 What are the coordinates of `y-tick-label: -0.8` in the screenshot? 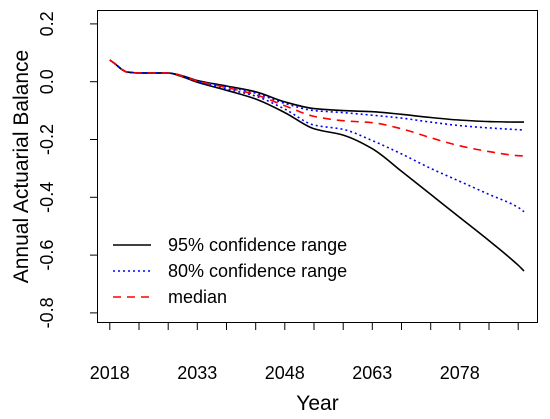 It's located at (47, 312).